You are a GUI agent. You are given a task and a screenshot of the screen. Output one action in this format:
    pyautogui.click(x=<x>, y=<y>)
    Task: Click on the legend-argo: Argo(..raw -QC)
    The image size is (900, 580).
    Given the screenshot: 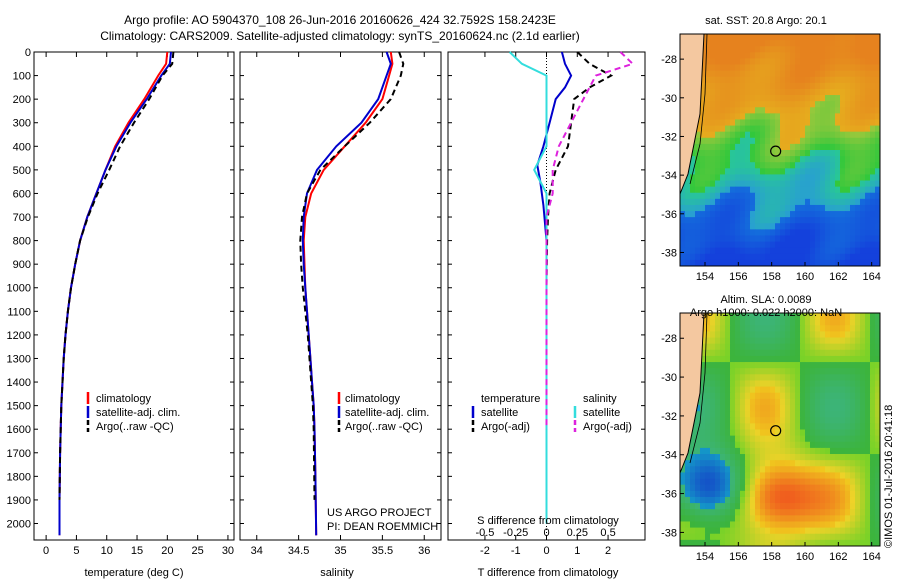 What is the action you would take?
    pyautogui.click(x=135, y=427)
    